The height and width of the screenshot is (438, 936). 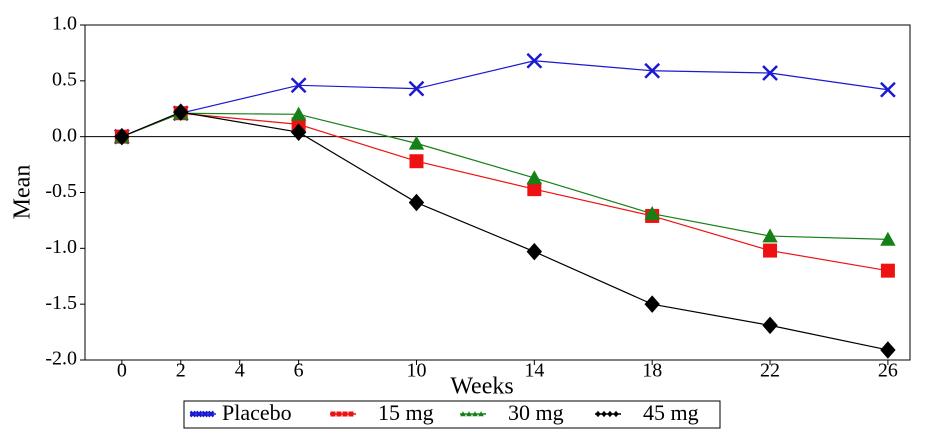 What do you see at coordinates (23, 192) in the screenshot?
I see `y-axis-label: Mean` at bounding box center [23, 192].